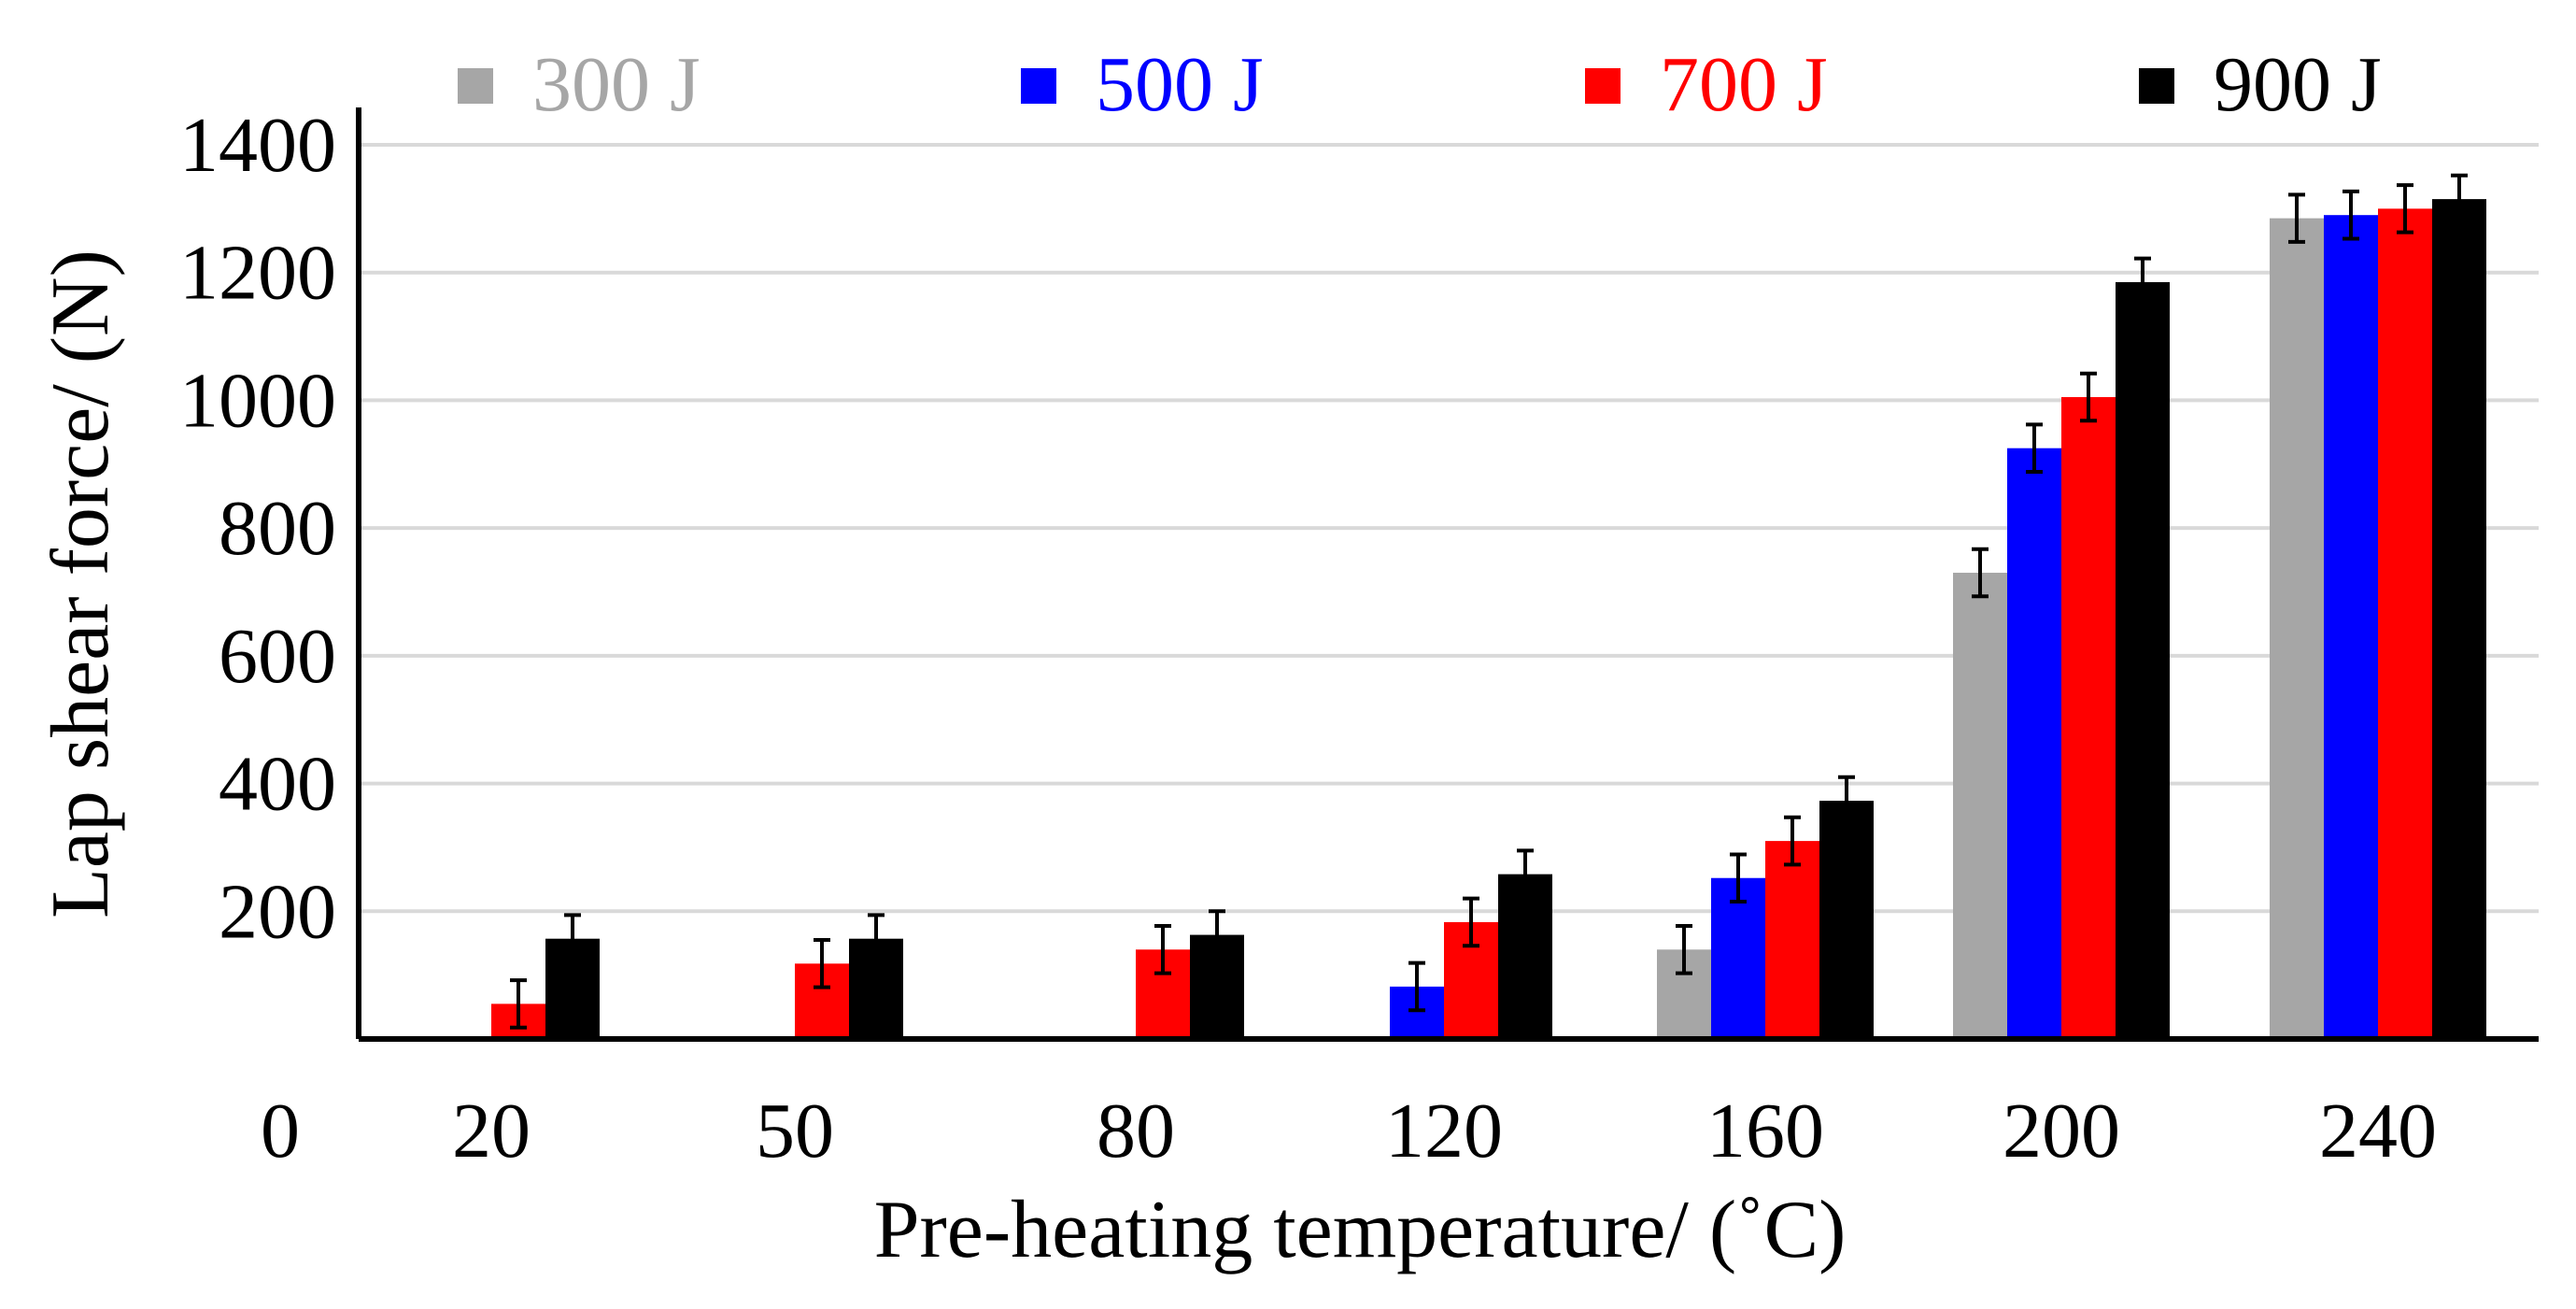 Image resolution: width=2576 pixels, height=1309 pixels. What do you see at coordinates (1360, 1230) in the screenshot?
I see `x-axis-label: Pre-heating temperature/ (˚C)` at bounding box center [1360, 1230].